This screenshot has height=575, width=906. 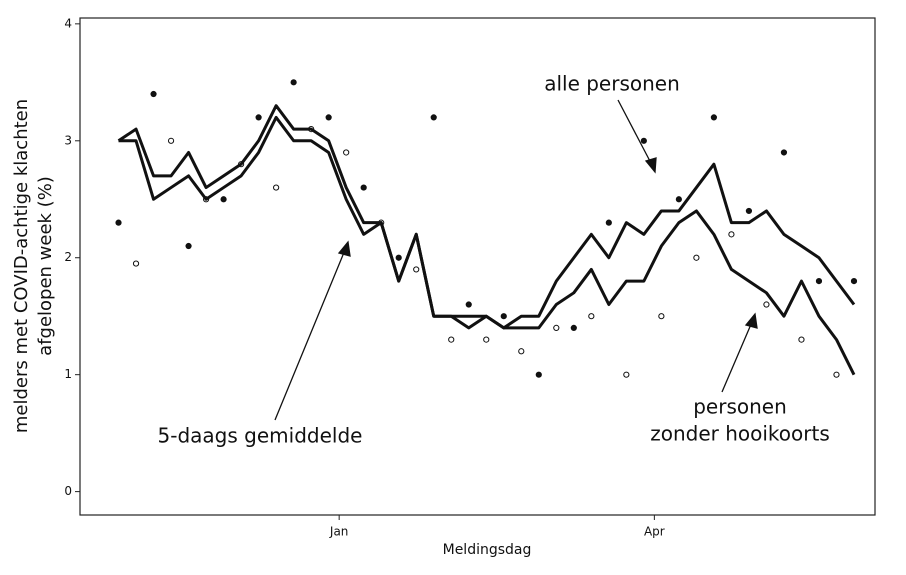 What do you see at coordinates (487, 550) in the screenshot?
I see `x-axis-label: Meldingsdag` at bounding box center [487, 550].